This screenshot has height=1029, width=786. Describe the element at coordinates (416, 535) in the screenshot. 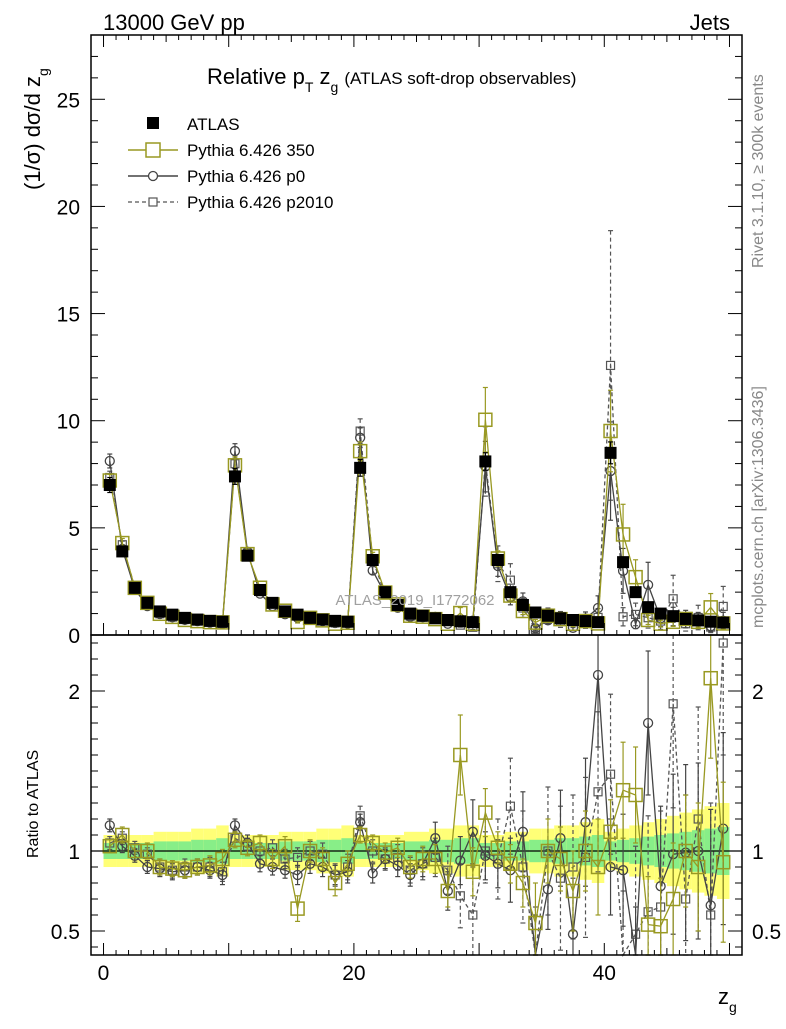

I see `series-atlas` at that location.